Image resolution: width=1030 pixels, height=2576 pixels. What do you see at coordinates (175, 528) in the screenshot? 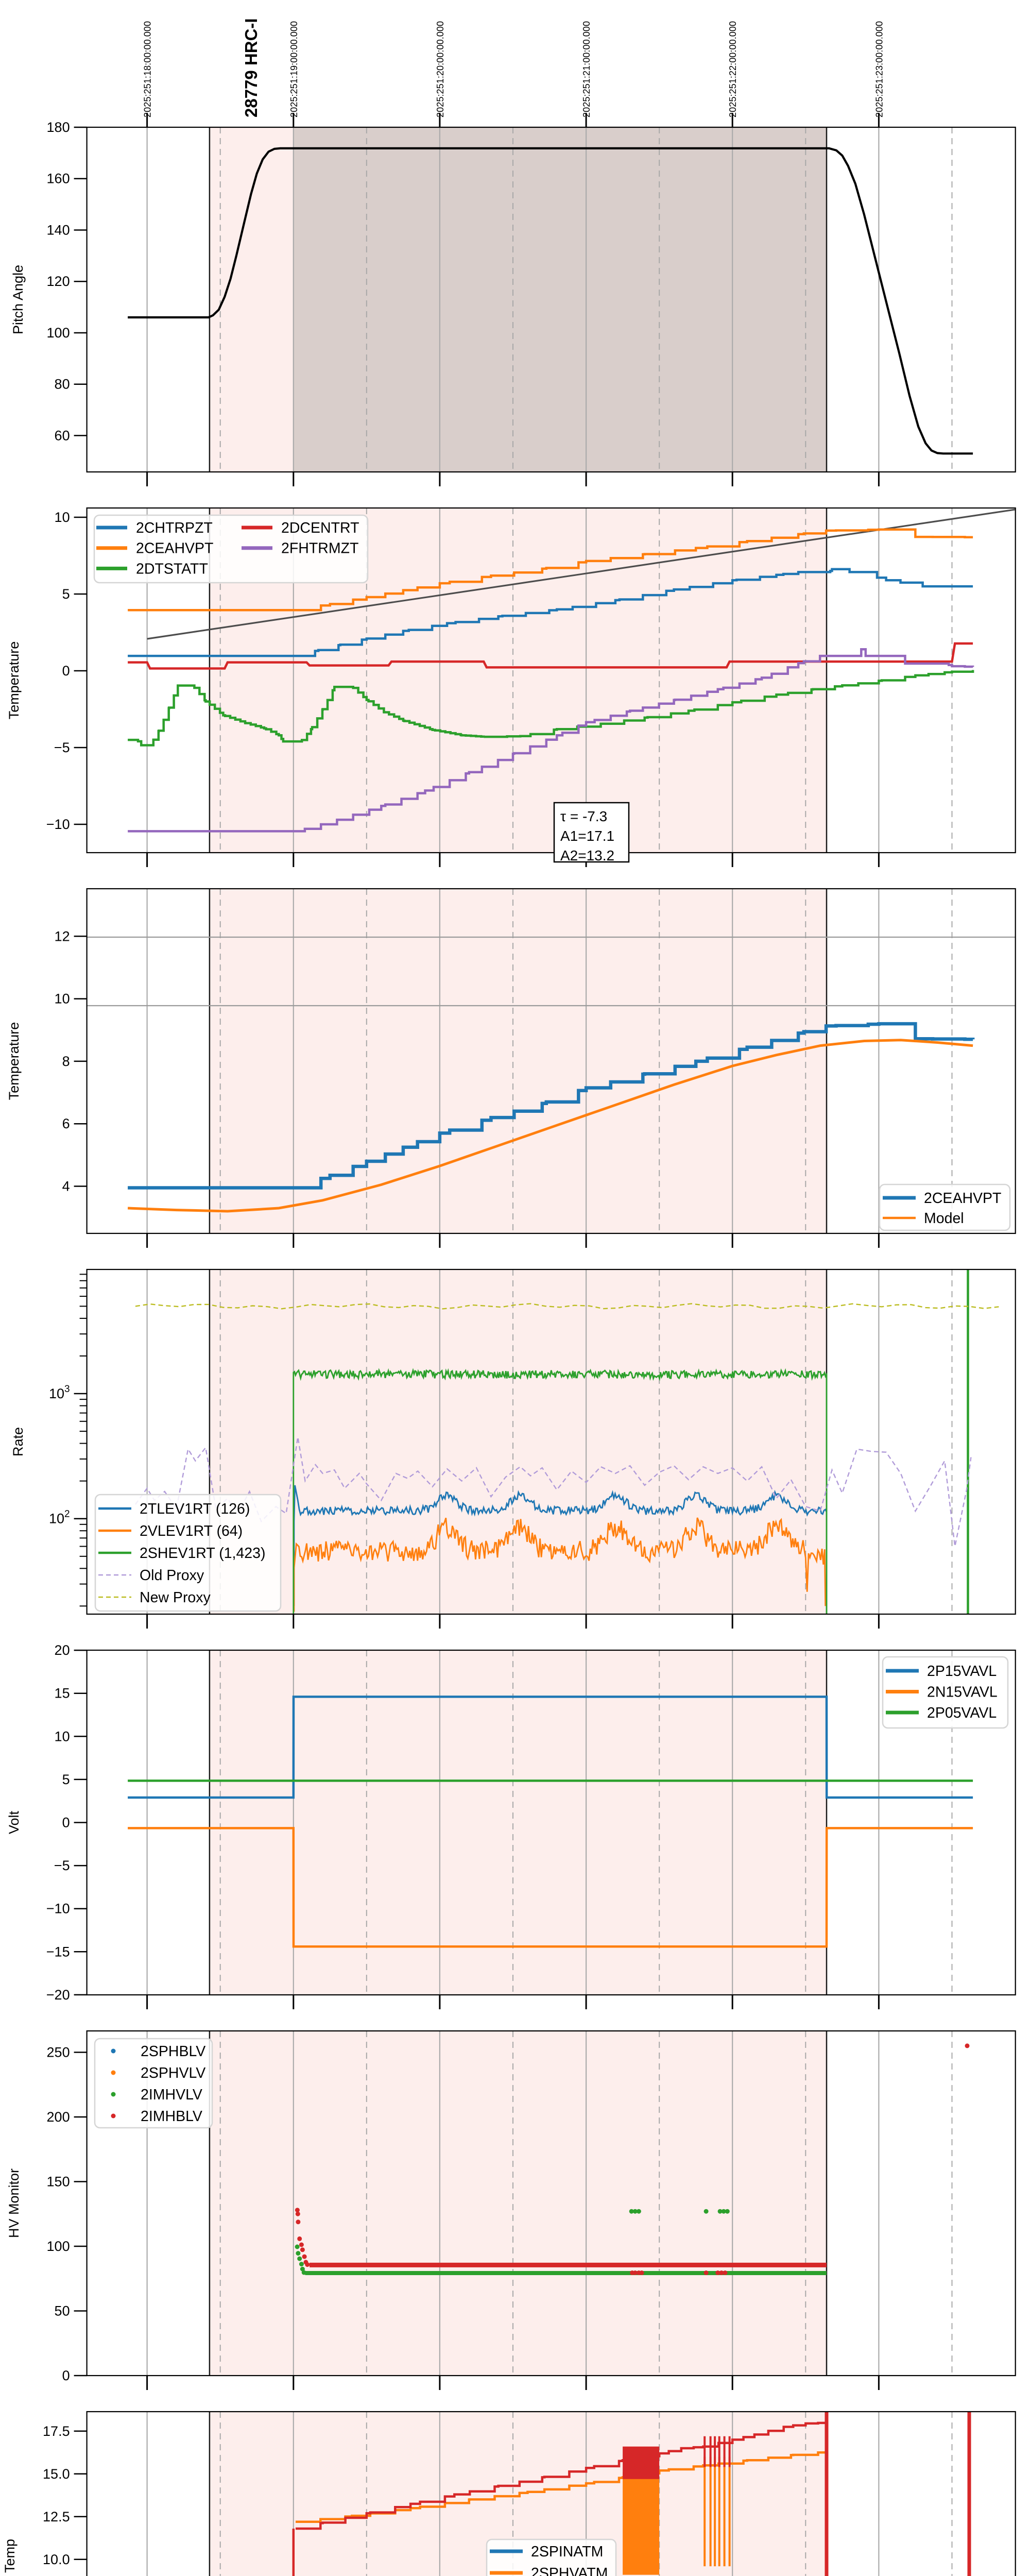
I see `svg-text: 2CHTRPZT` at bounding box center [175, 528].